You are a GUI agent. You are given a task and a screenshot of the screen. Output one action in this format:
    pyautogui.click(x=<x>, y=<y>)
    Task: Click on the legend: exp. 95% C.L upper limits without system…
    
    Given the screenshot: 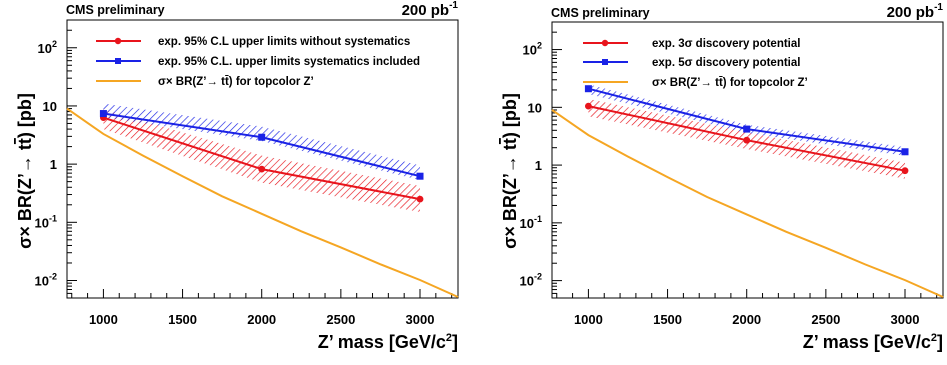 What is the action you would take?
    pyautogui.click(x=258, y=62)
    